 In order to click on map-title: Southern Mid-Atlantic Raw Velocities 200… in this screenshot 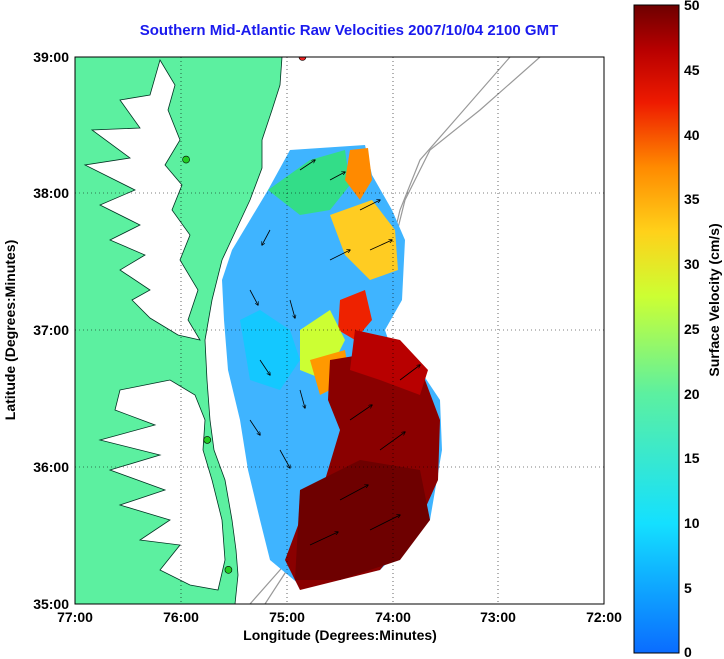, I will do `click(349, 30)`.